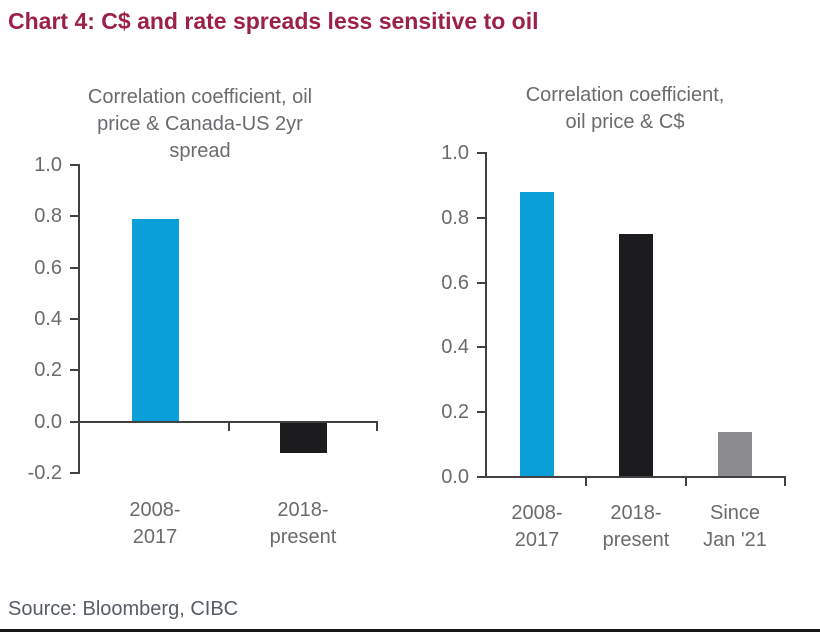 This screenshot has height=634, width=820. What do you see at coordinates (44, 473) in the screenshot?
I see `y-tick-label: -0.2` at bounding box center [44, 473].